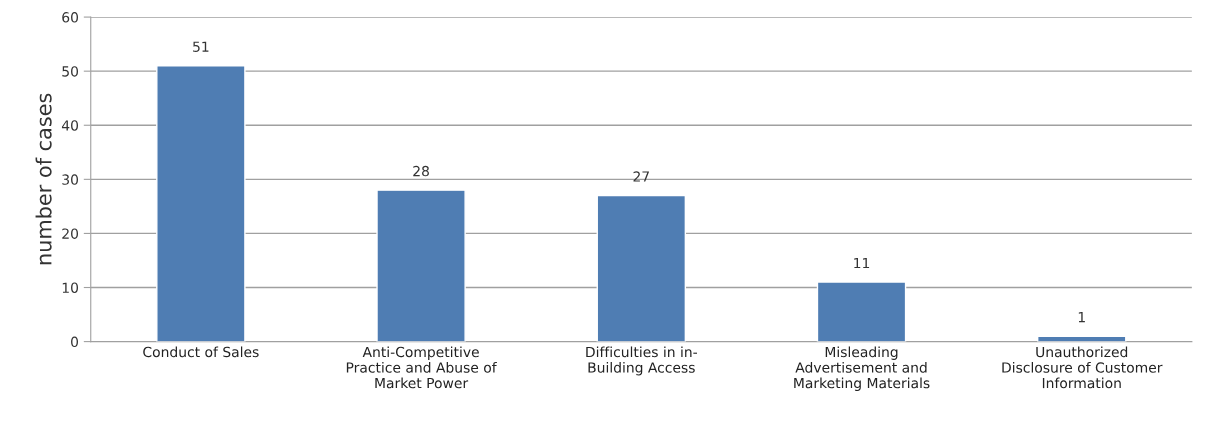  Describe the element at coordinates (1081, 317) in the screenshot. I see `data-label: 1` at that location.